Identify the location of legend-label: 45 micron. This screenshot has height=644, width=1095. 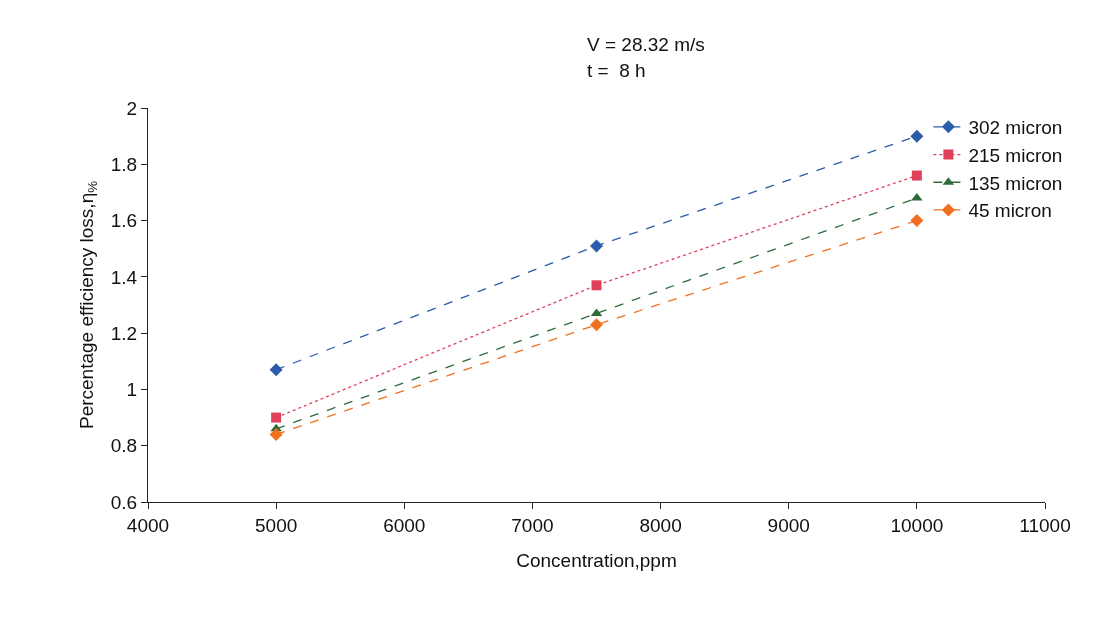
(1010, 211).